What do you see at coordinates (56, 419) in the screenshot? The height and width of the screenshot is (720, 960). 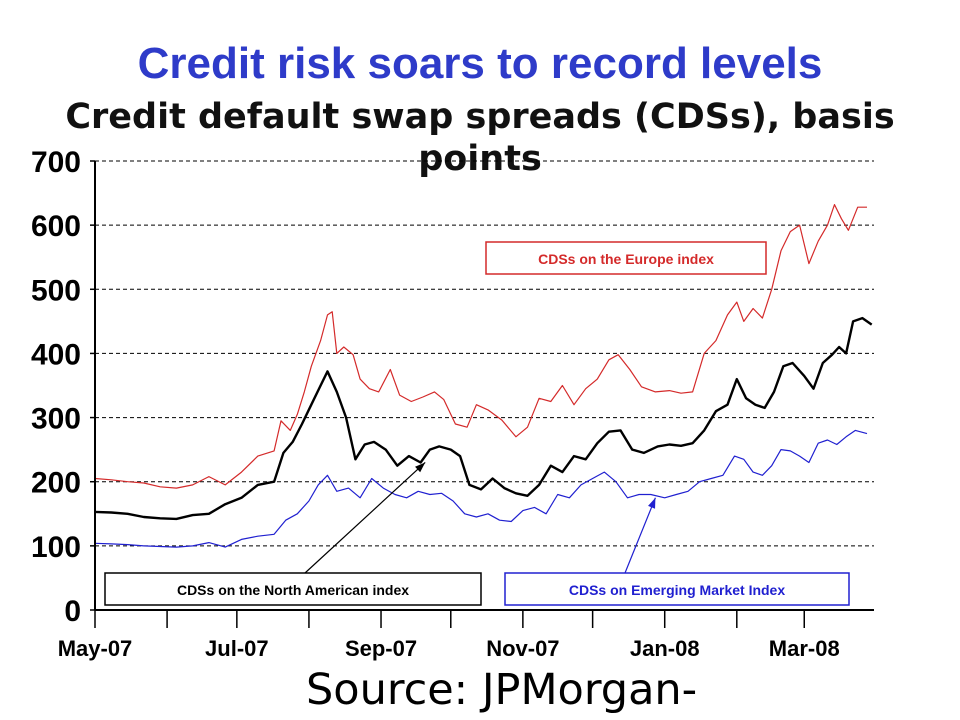 I see `y-tick-label-300: 300` at bounding box center [56, 419].